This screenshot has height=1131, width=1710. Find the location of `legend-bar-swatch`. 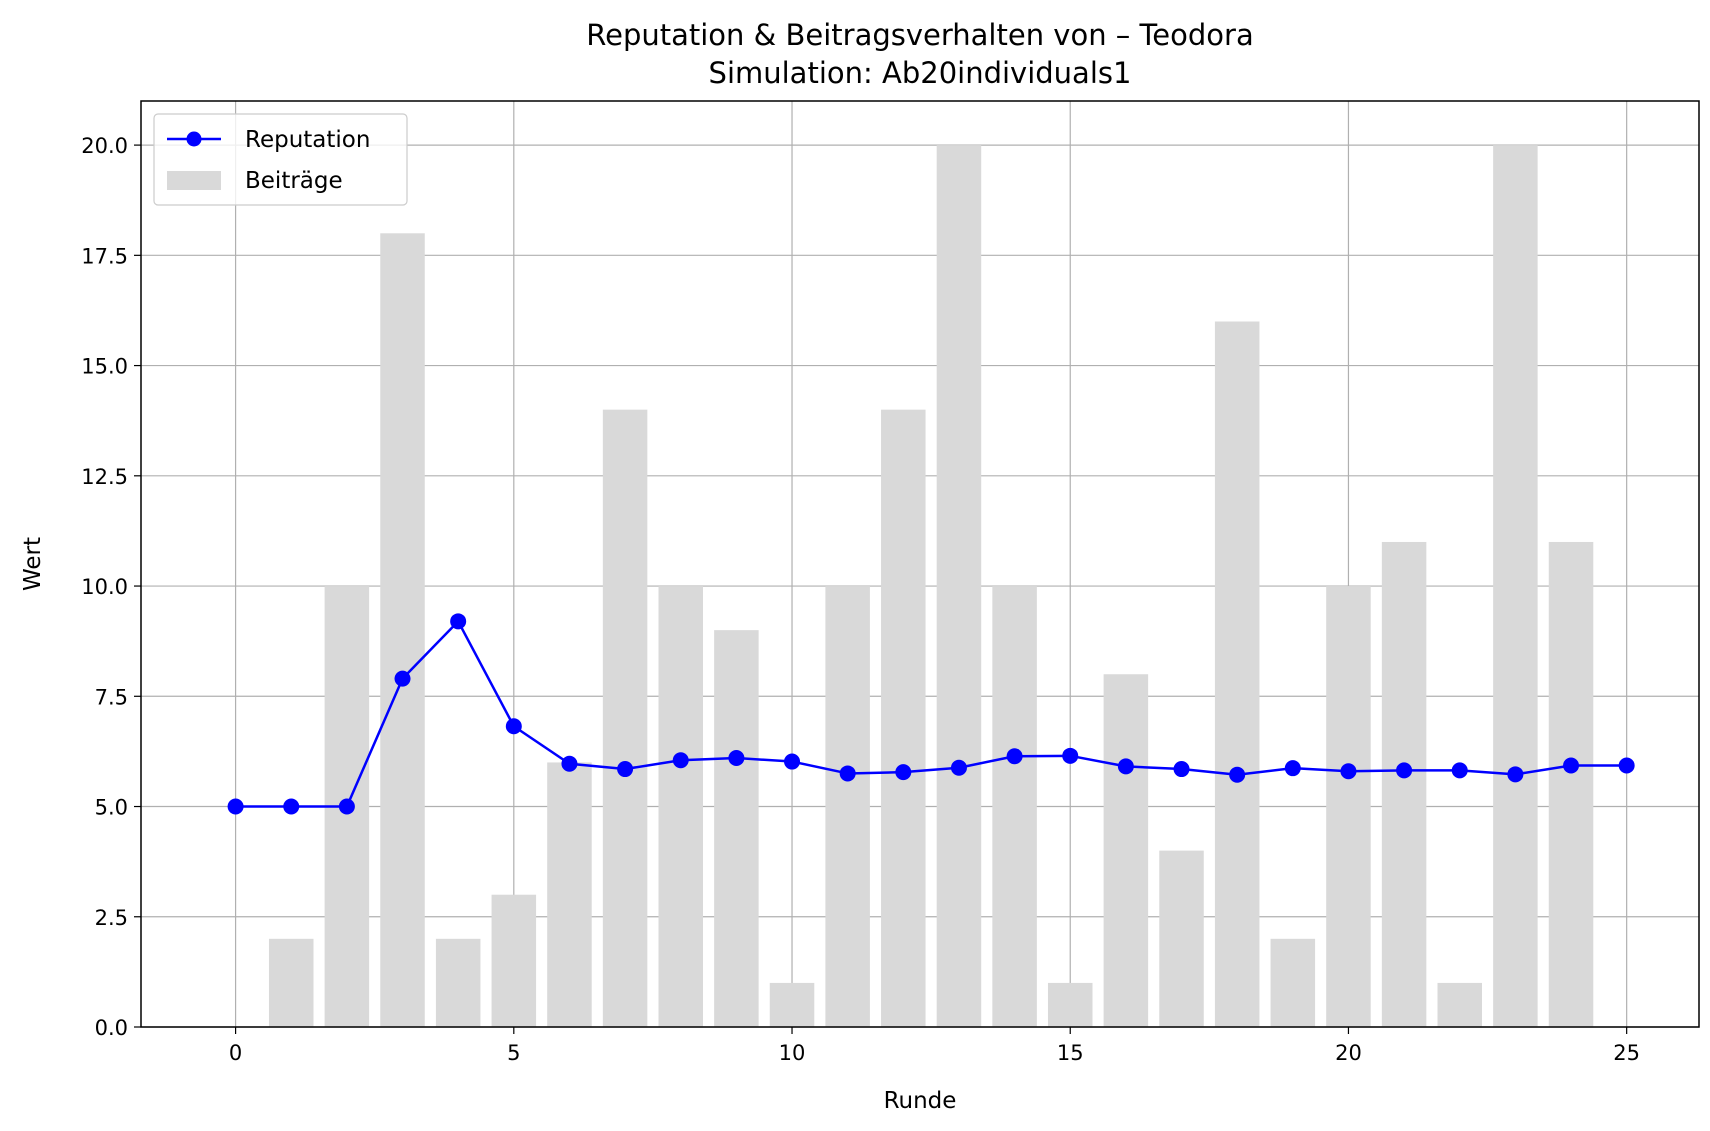

legend-bar-swatch is located at coordinates (194, 180).